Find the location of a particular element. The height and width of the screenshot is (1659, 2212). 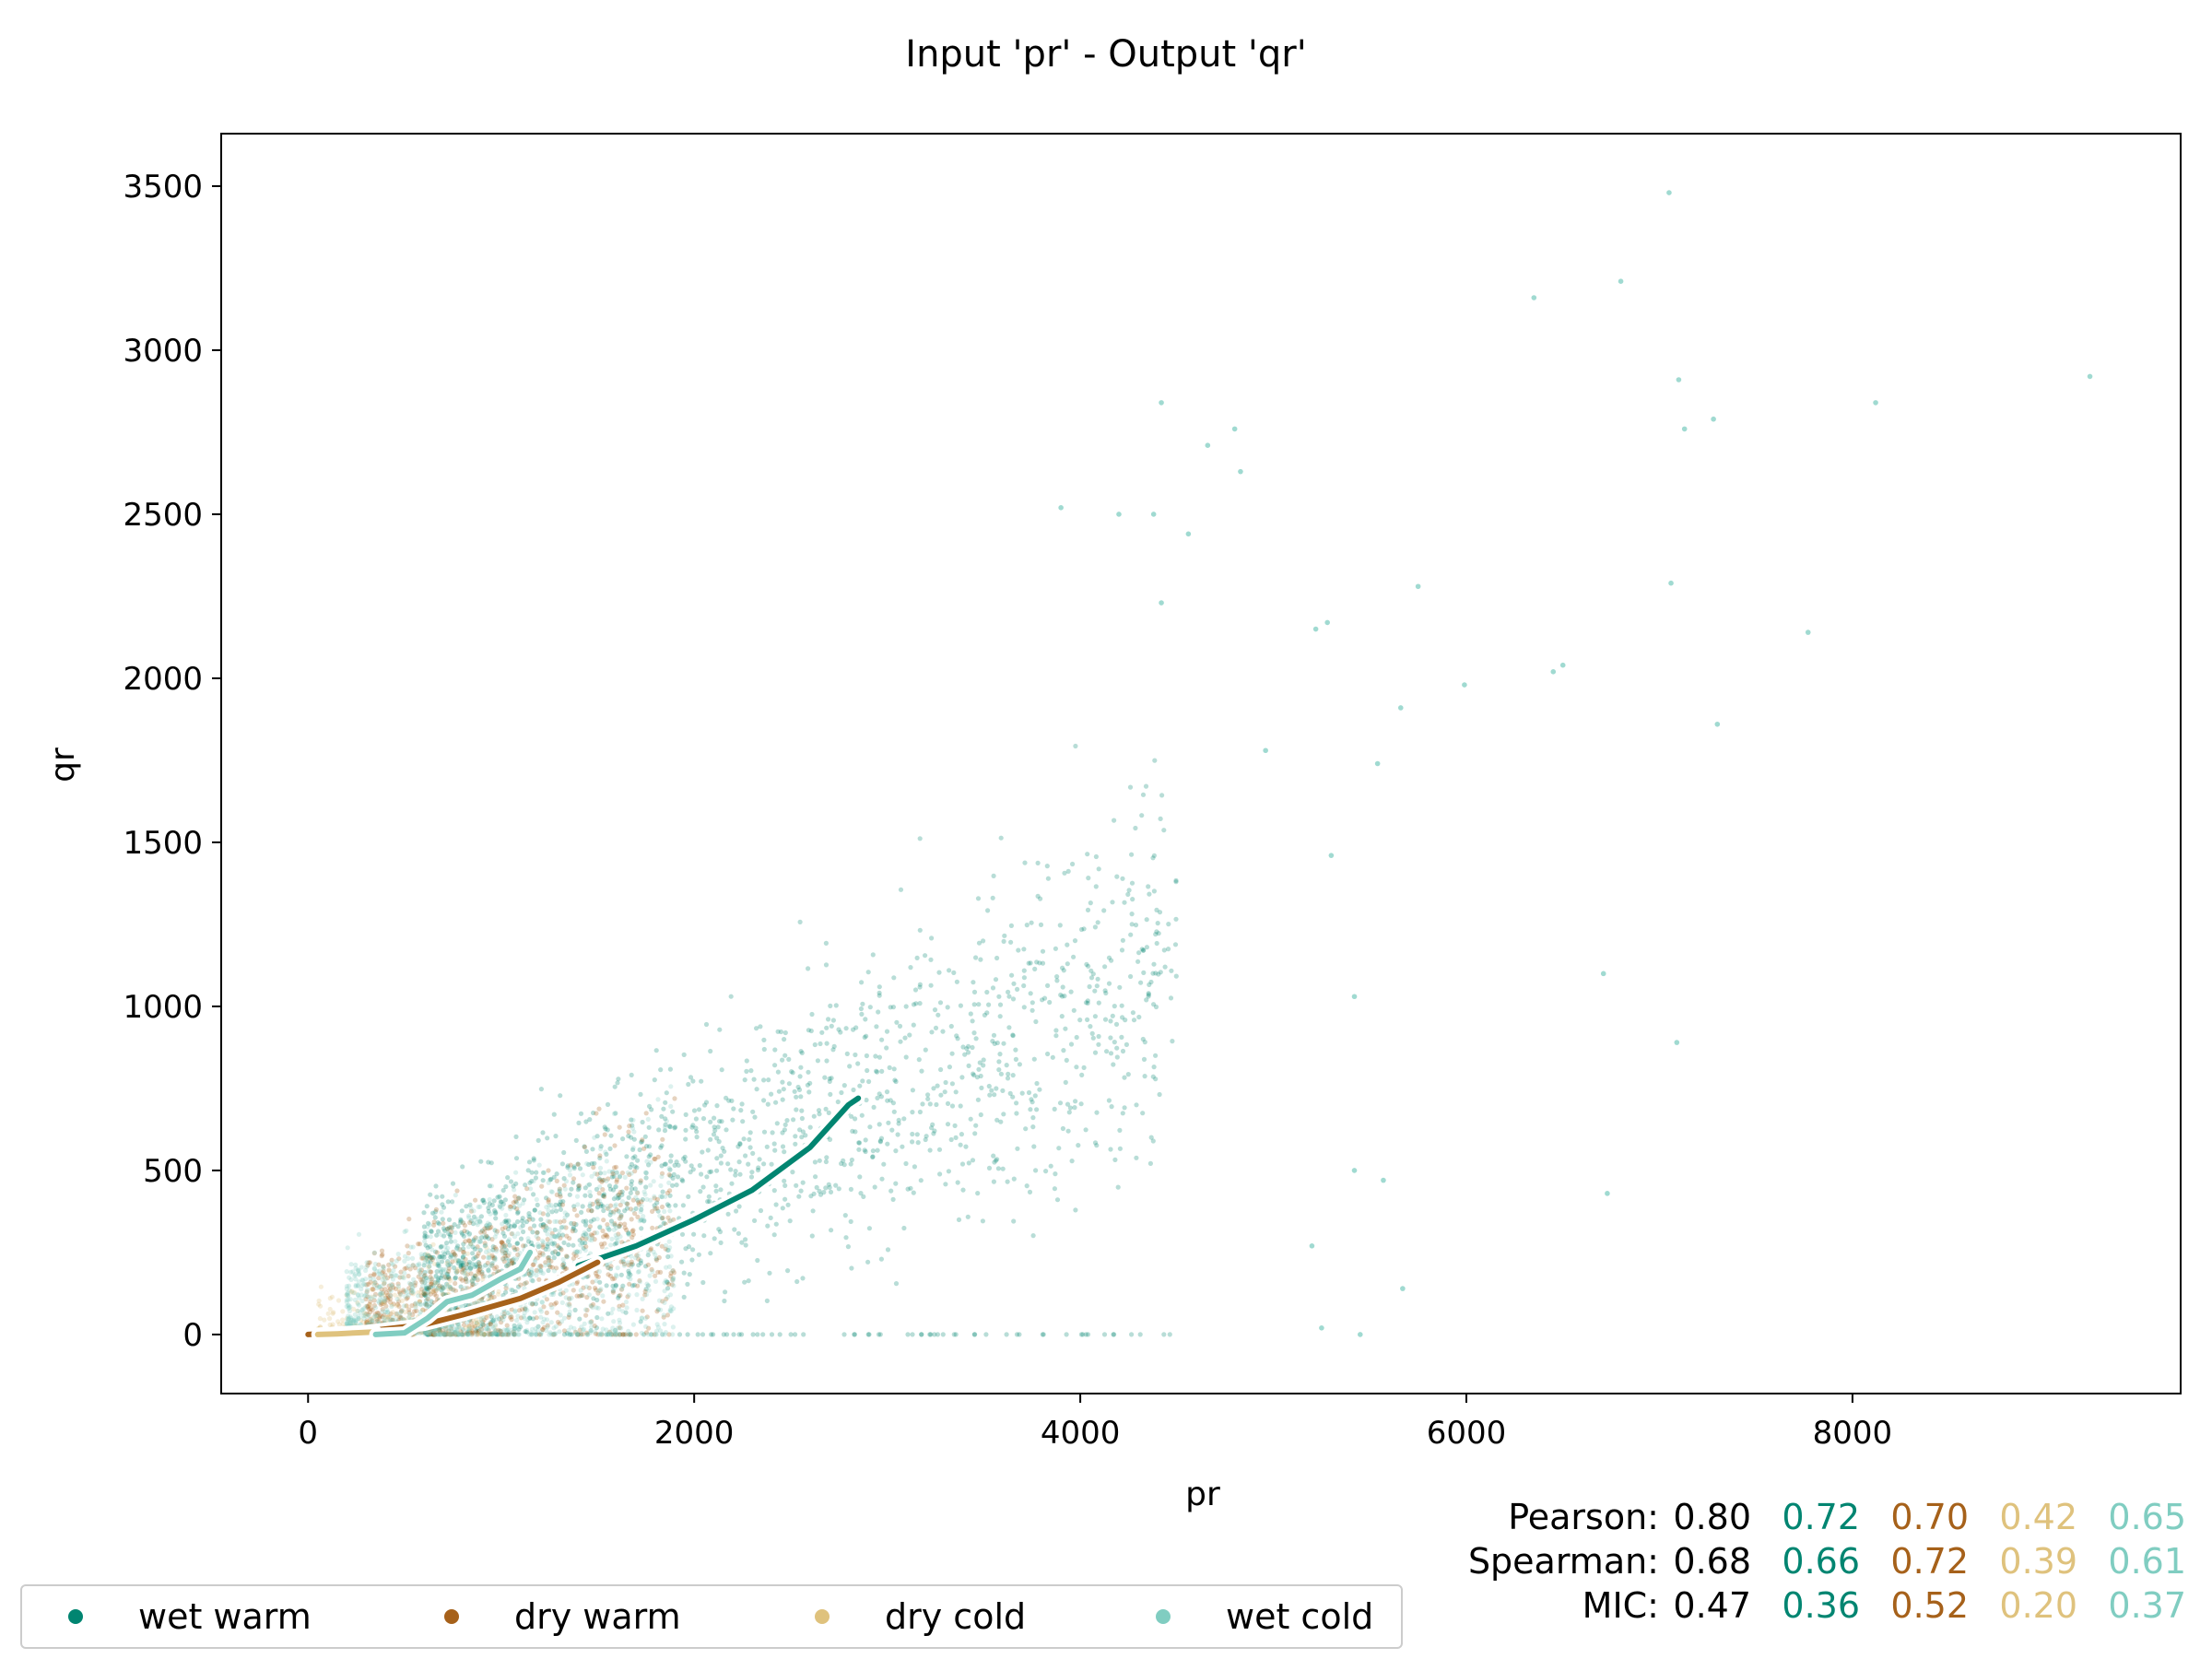

stat-label: MIC: is located at coordinates (1620, 1605).